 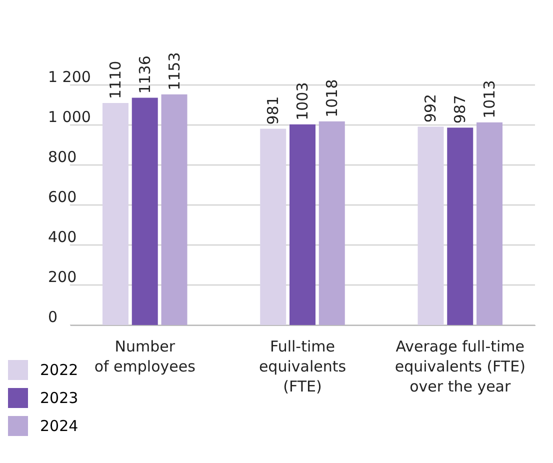 I want to click on x-tick-label: Number of employees, so click(x=145, y=357).